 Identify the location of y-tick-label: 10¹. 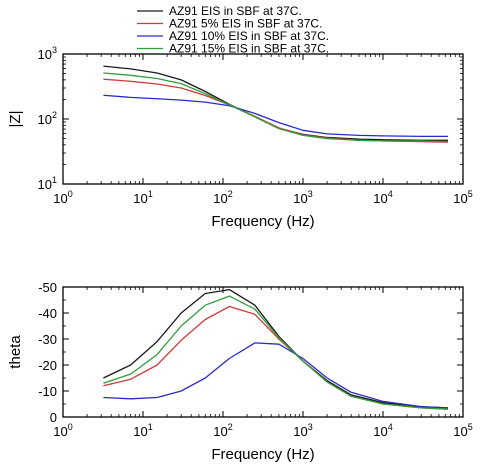
(47, 183).